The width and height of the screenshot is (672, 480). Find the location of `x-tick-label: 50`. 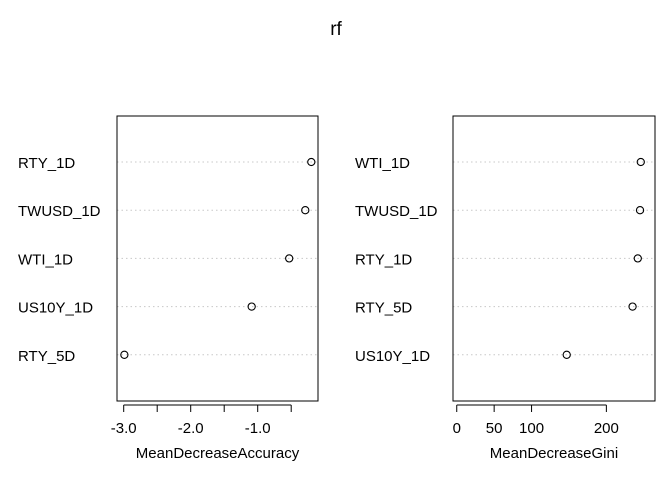

x-tick-label: 50 is located at coordinates (494, 428).